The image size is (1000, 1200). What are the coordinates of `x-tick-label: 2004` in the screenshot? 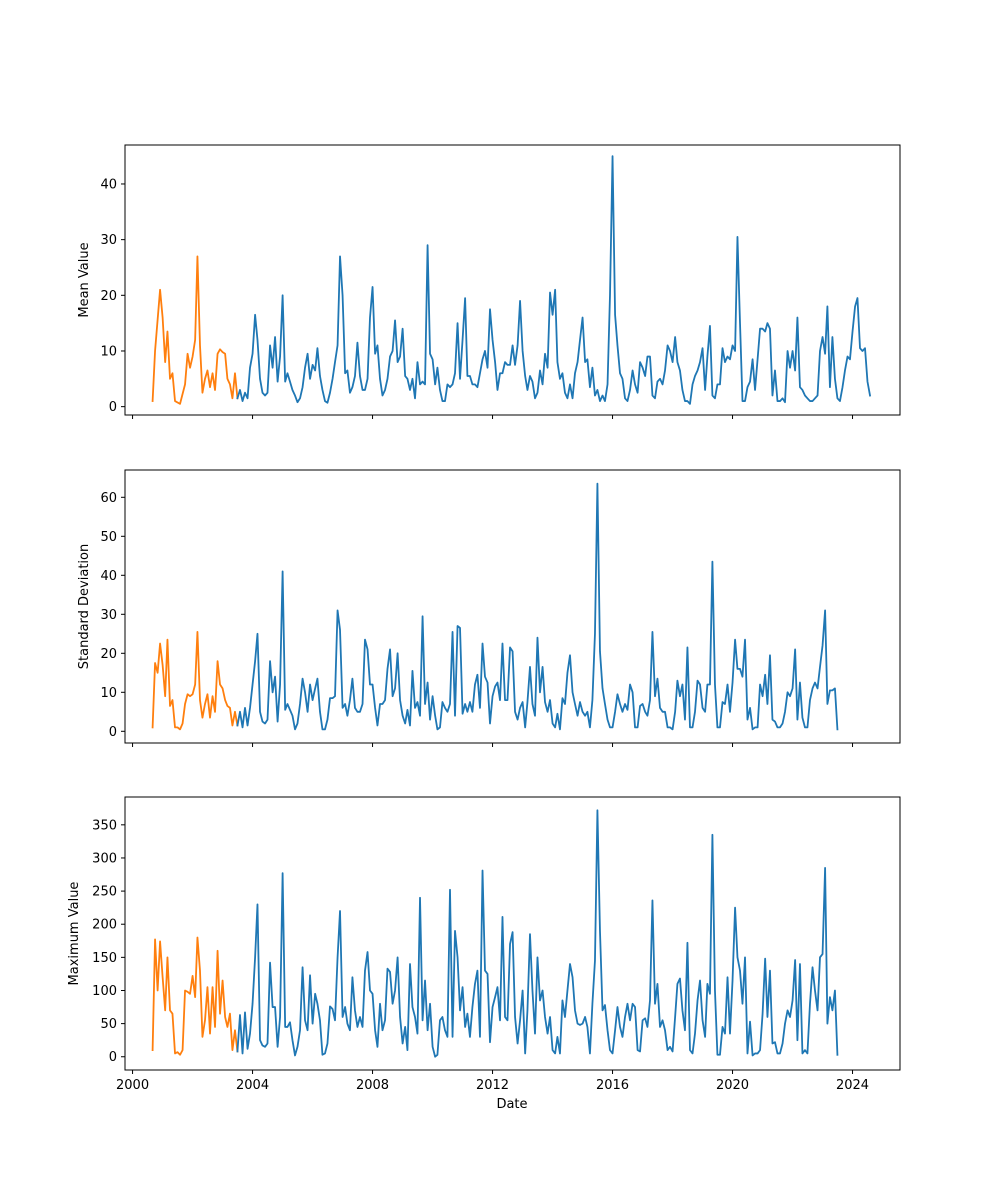 It's located at (252, 1085).